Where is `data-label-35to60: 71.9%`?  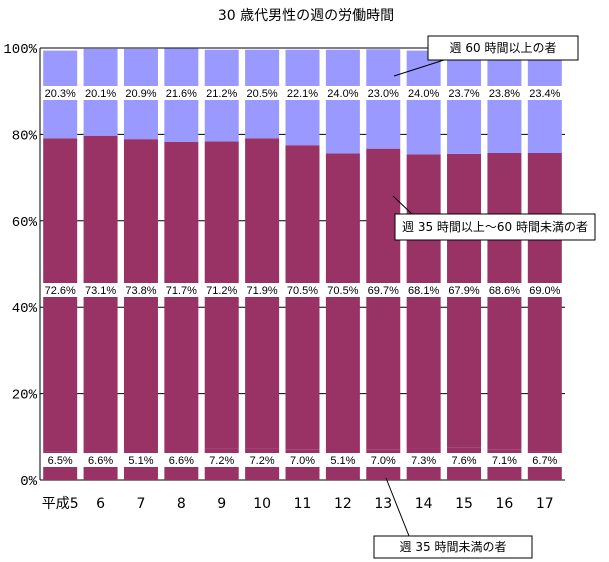
data-label-35to60: 71.9% is located at coordinates (262, 291).